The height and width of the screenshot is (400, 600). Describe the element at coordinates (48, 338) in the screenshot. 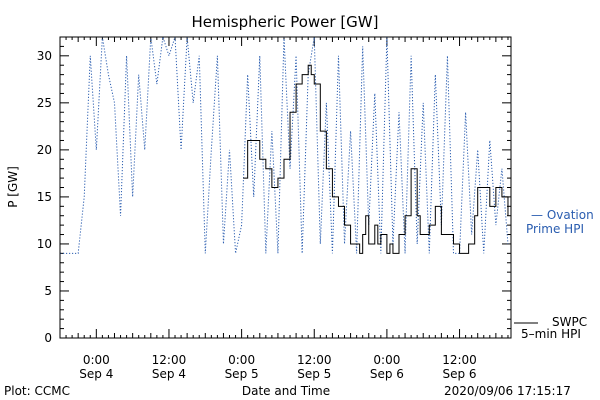

I see `y-tick-label: 0` at that location.